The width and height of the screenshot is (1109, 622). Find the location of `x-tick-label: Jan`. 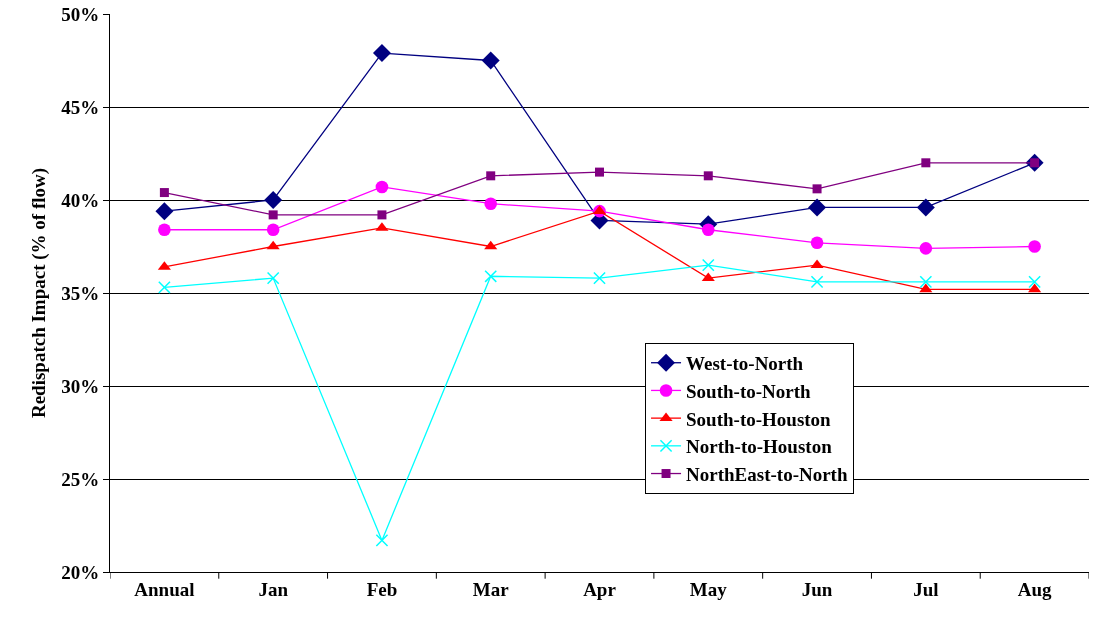

x-tick-label: Jan is located at coordinates (273, 589).